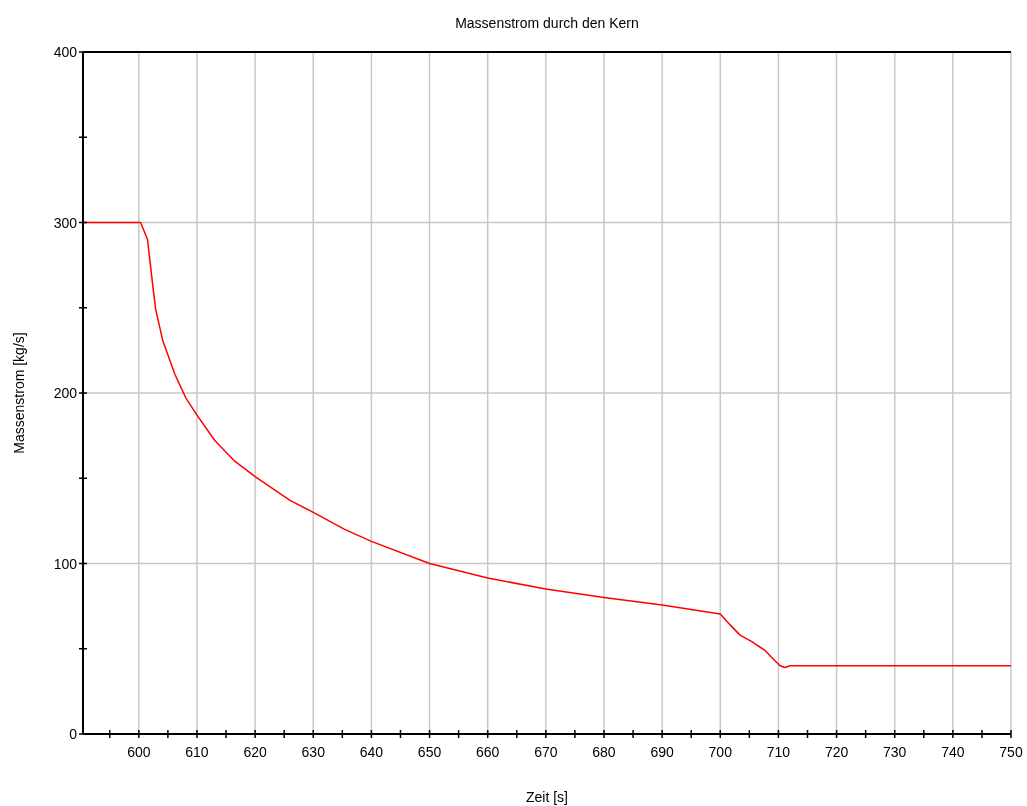  I want to click on x-tick-label: 600, so click(139, 752).